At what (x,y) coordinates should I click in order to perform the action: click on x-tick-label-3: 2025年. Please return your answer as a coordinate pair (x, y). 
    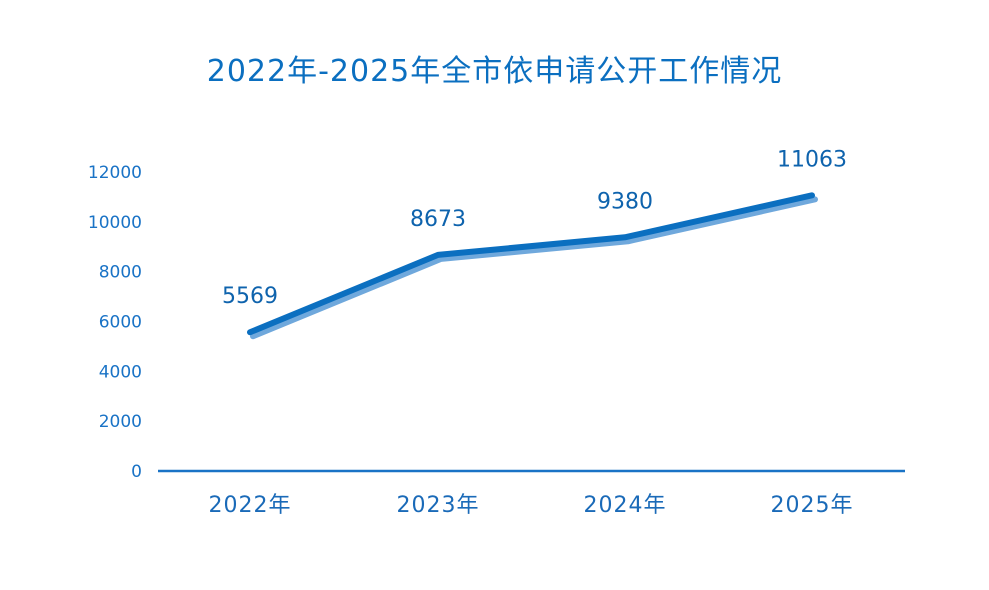
    Looking at the image, I should click on (812, 505).